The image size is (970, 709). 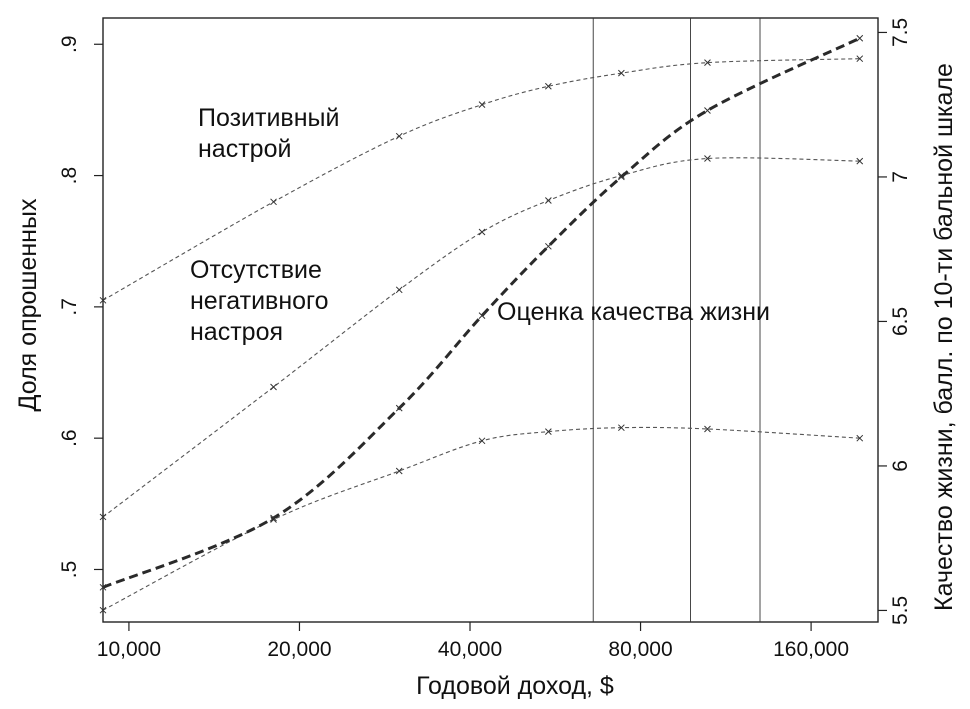 I want to click on right-y-tick-label: 6, so click(x=900, y=466).